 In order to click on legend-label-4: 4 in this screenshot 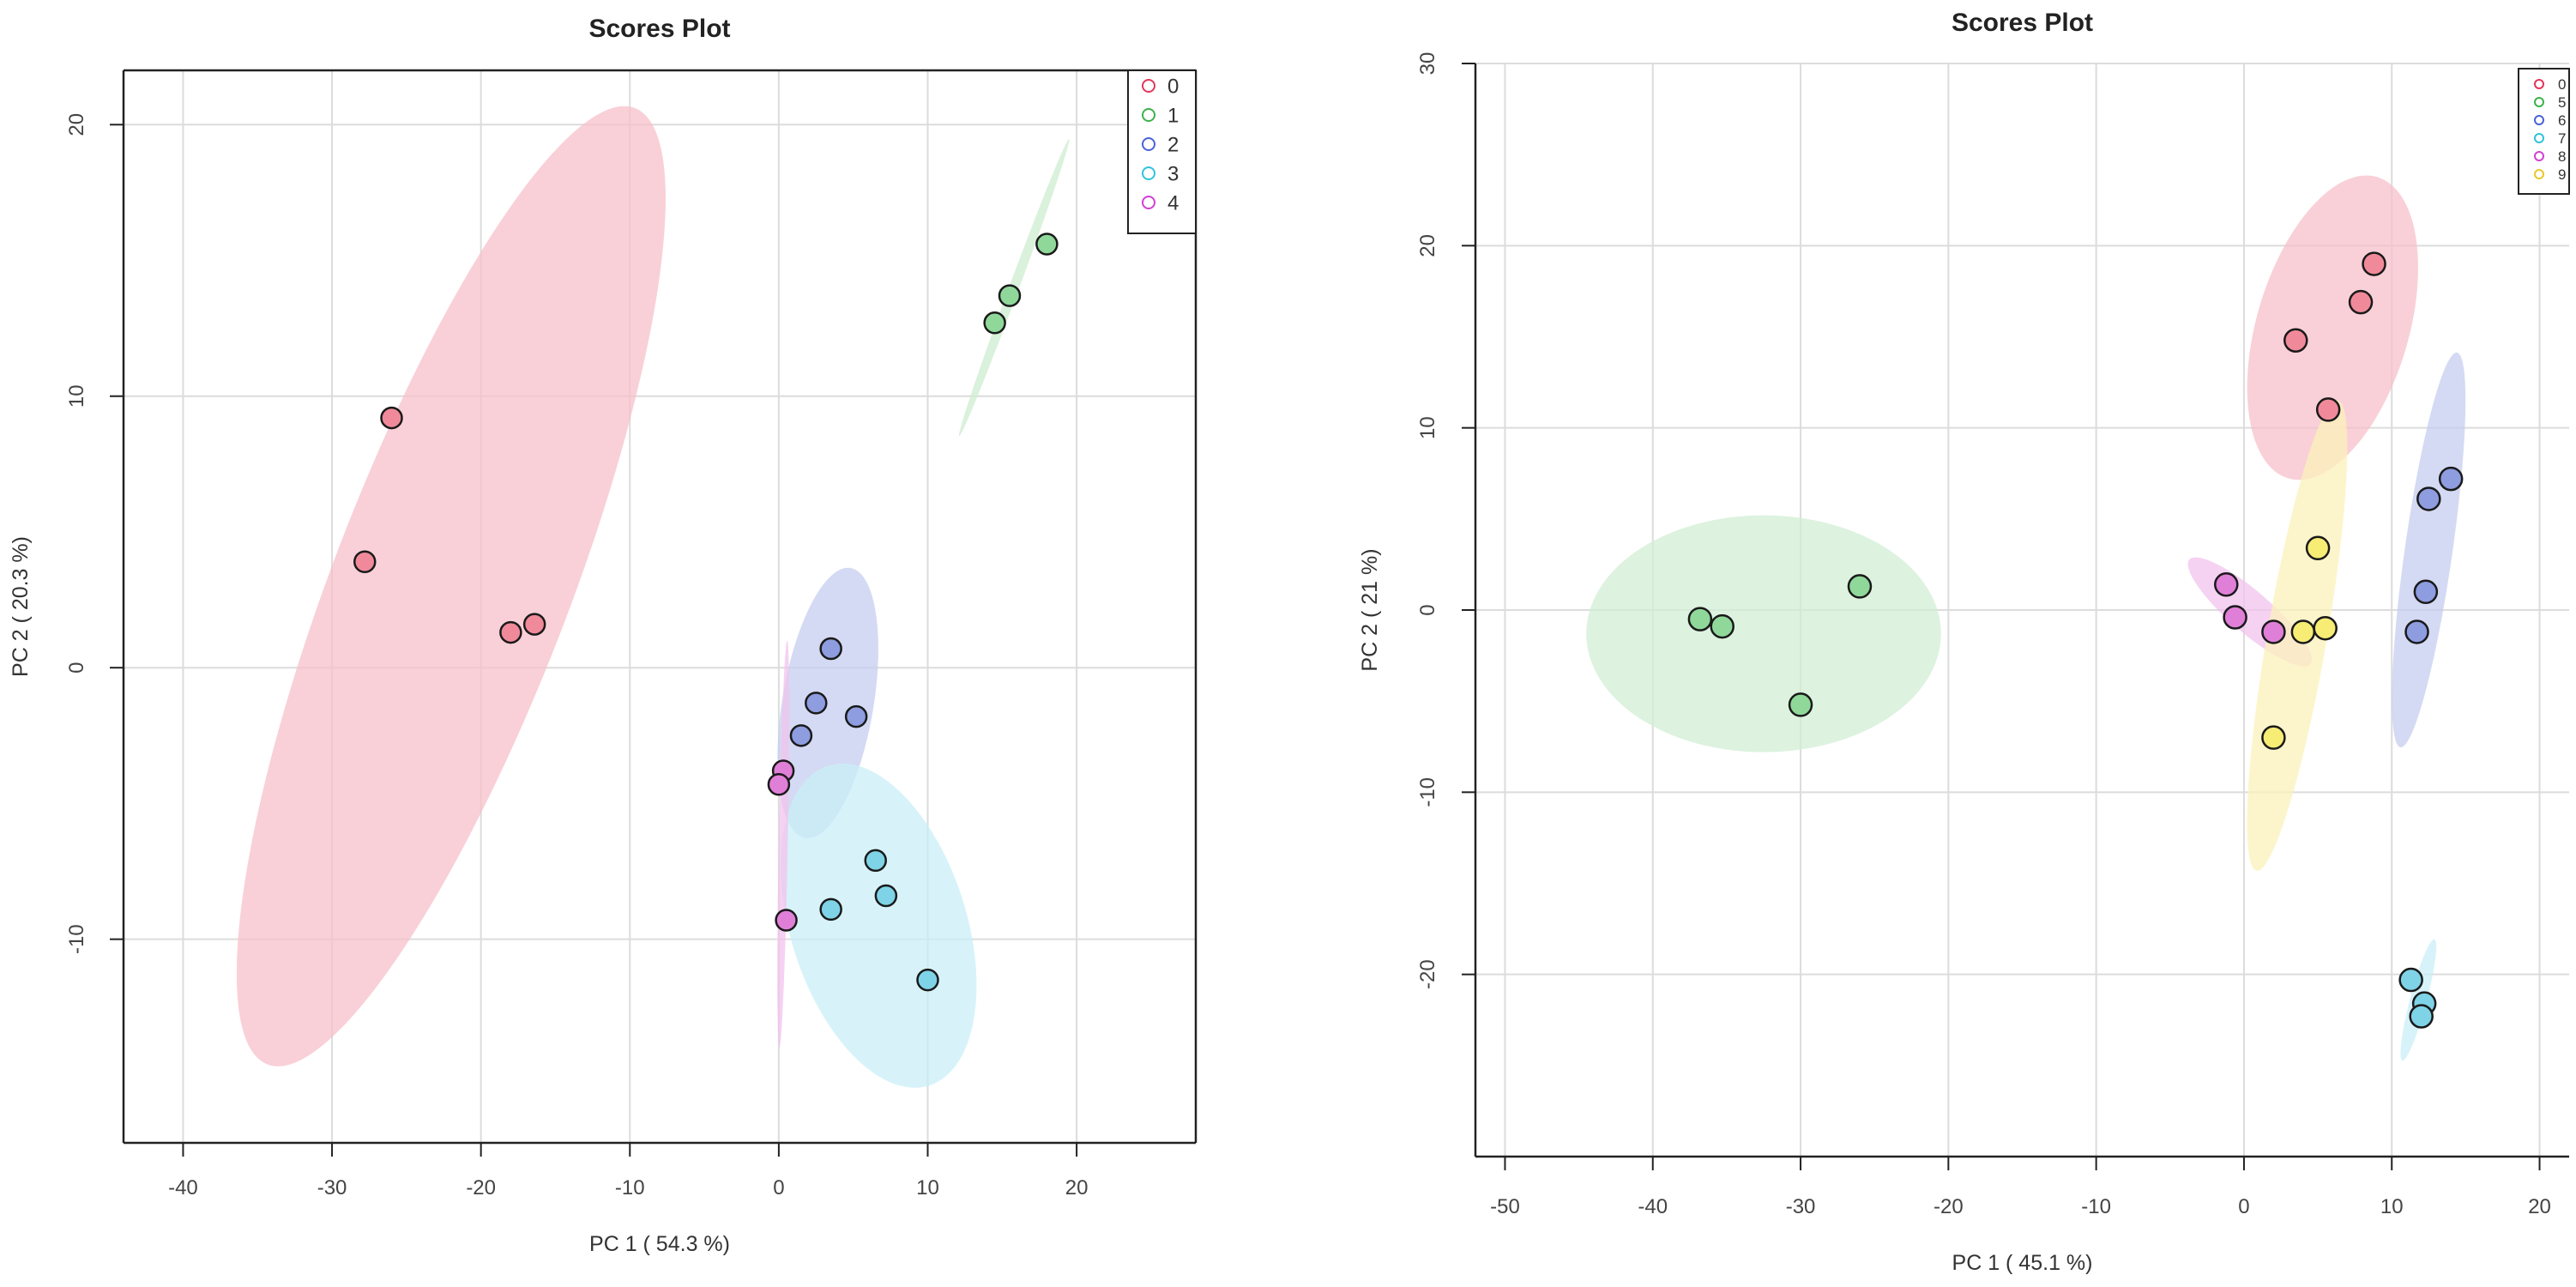, I will do `click(1173, 203)`.